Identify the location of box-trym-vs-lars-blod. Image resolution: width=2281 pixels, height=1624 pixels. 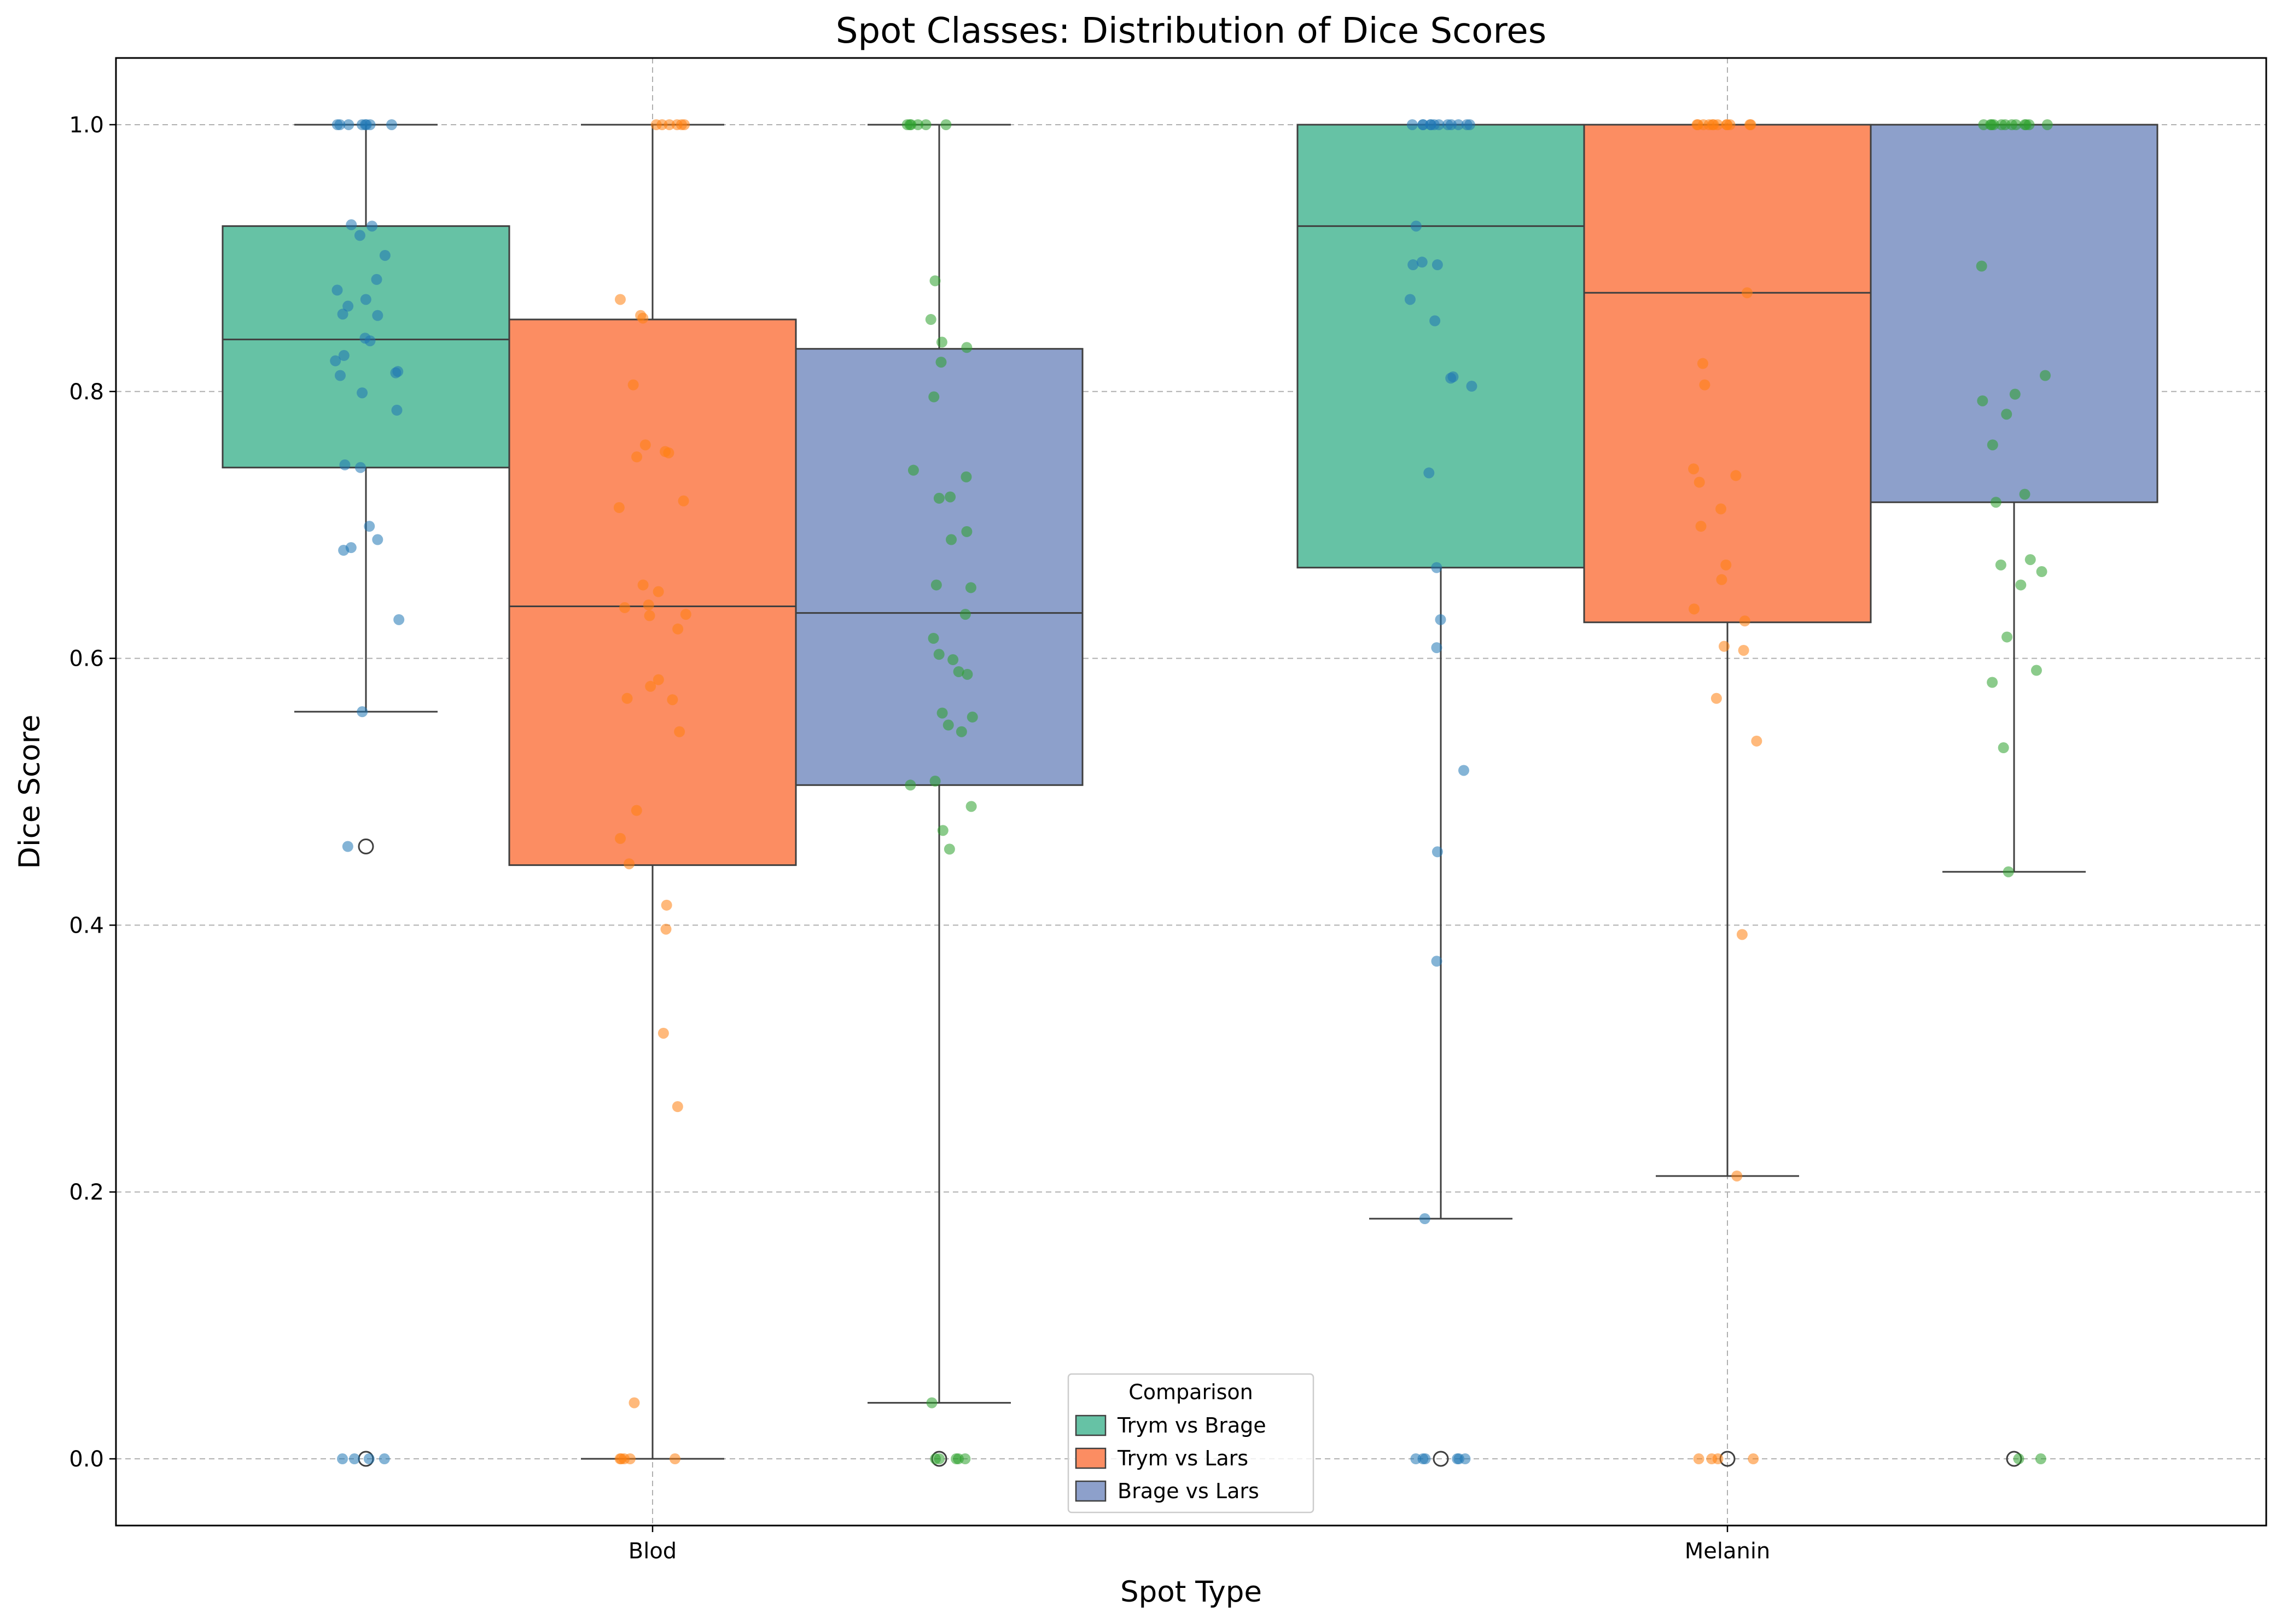
(652, 792).